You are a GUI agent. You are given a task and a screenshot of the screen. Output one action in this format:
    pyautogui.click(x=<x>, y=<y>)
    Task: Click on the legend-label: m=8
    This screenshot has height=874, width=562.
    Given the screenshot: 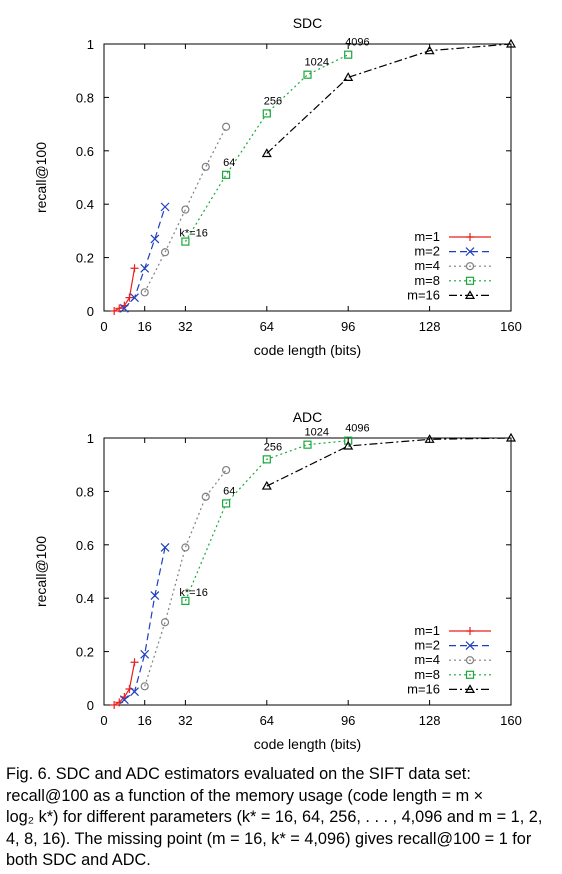 What is the action you would take?
    pyautogui.click(x=427, y=280)
    